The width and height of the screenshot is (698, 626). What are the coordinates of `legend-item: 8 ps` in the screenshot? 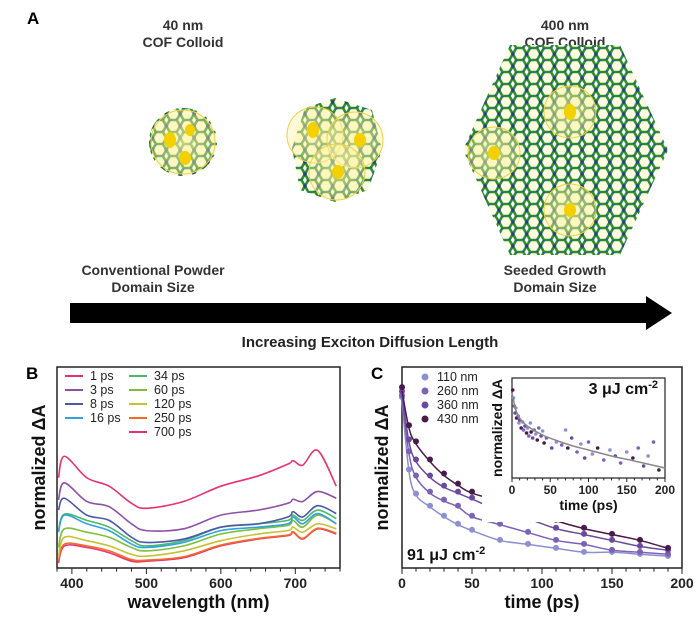 It's located at (89, 404).